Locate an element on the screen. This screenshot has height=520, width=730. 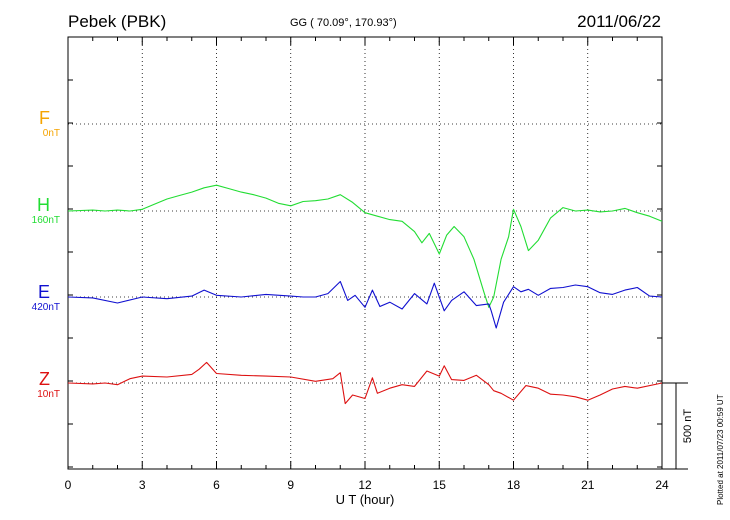
series-line-e is located at coordinates (365, 304).